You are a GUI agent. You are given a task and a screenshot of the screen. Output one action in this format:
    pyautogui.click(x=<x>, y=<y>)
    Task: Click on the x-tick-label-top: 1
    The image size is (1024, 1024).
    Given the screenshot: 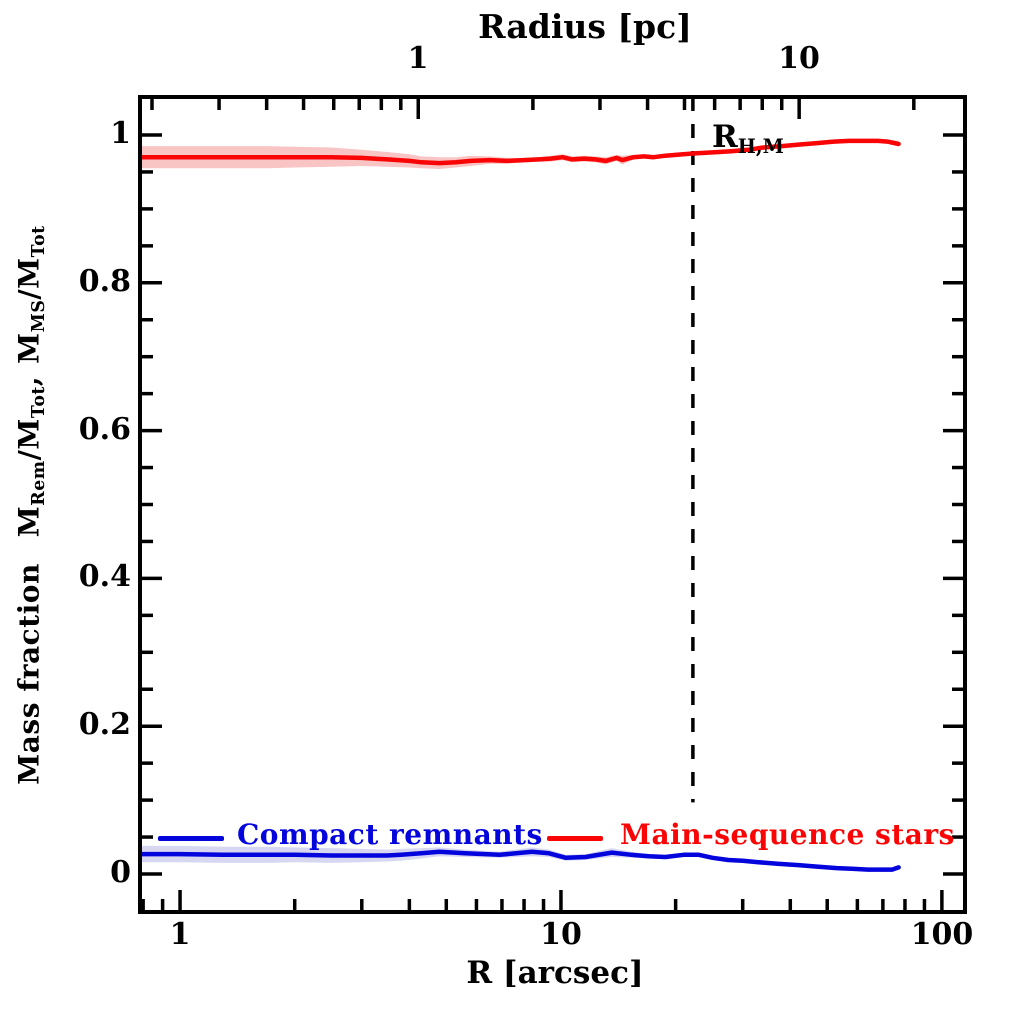 What is the action you would take?
    pyautogui.click(x=418, y=58)
    